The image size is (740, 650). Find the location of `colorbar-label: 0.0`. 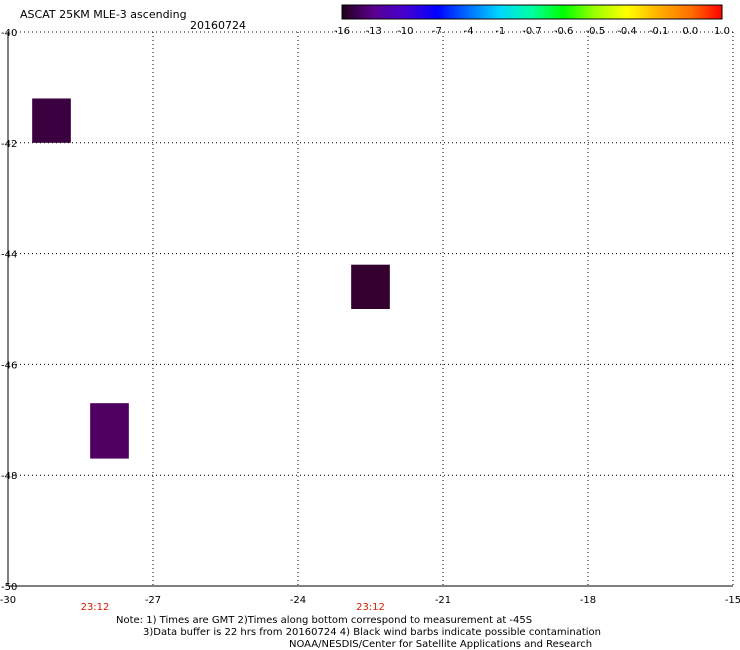

colorbar-label: 0.0 is located at coordinates (690, 31).